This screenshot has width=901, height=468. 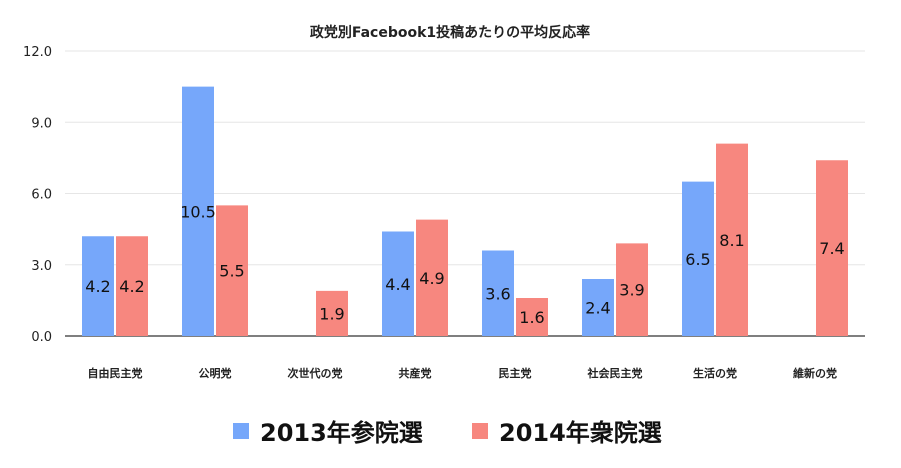 I want to click on legend-swatch-2014, so click(x=480, y=431).